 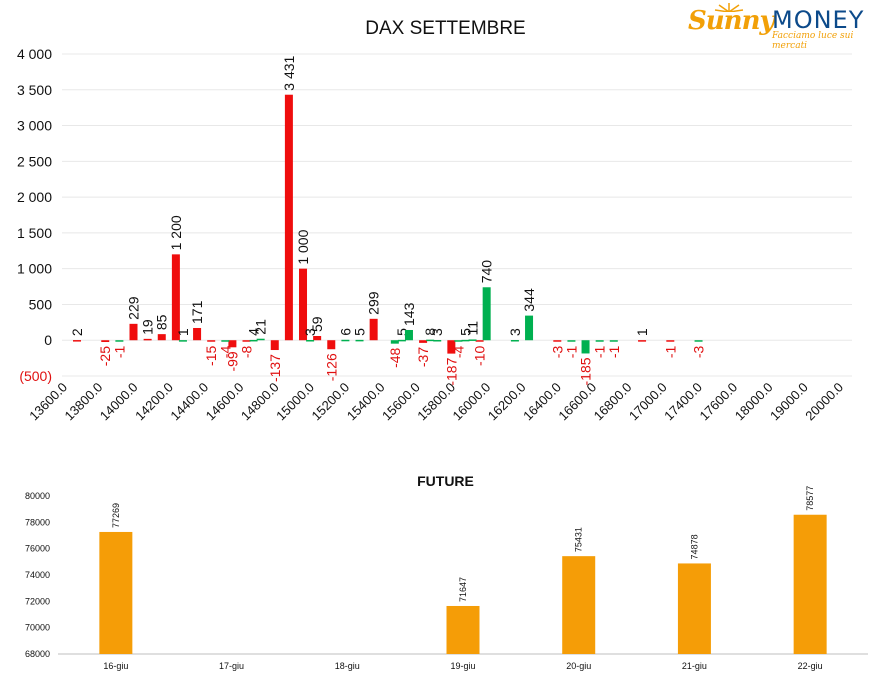 What do you see at coordinates (37, 601) in the screenshot?
I see `y-tick-label: 72000` at bounding box center [37, 601].